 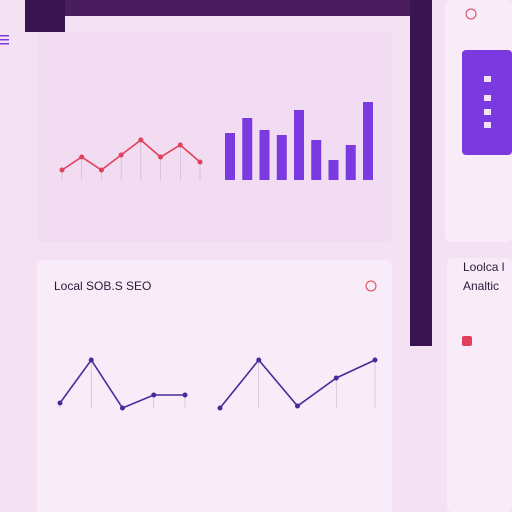 What do you see at coordinates (471, 14) in the screenshot?
I see `avatar` at bounding box center [471, 14].